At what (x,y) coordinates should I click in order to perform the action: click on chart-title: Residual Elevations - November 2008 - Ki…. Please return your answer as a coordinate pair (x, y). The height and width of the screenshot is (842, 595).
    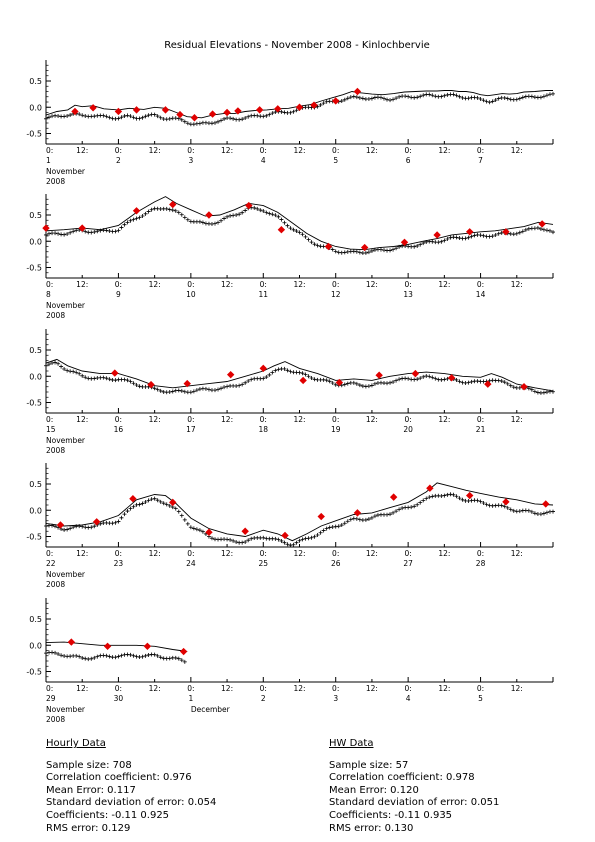
    Looking at the image, I should click on (297, 45).